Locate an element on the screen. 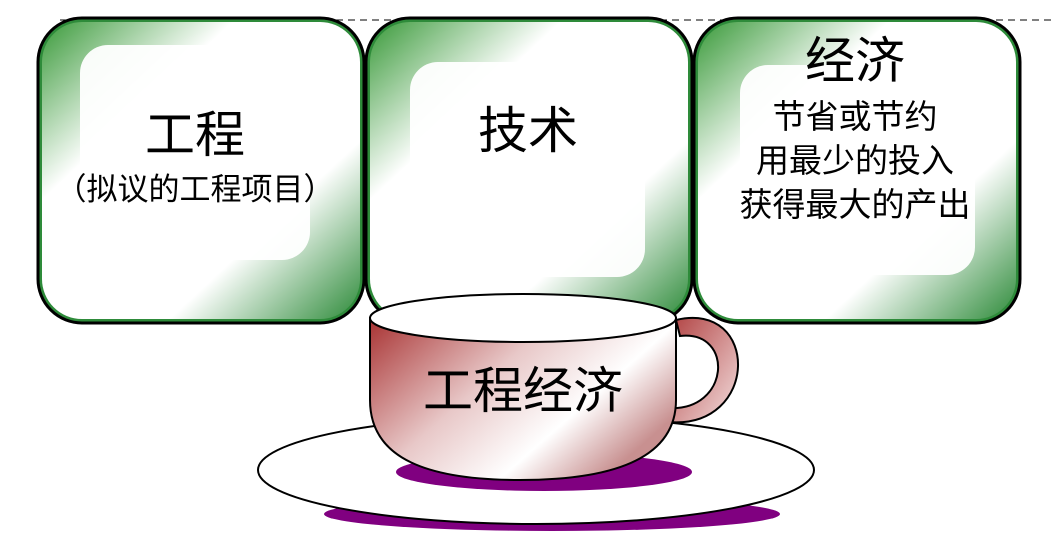  cup: 工程经济 is located at coordinates (523, 387).